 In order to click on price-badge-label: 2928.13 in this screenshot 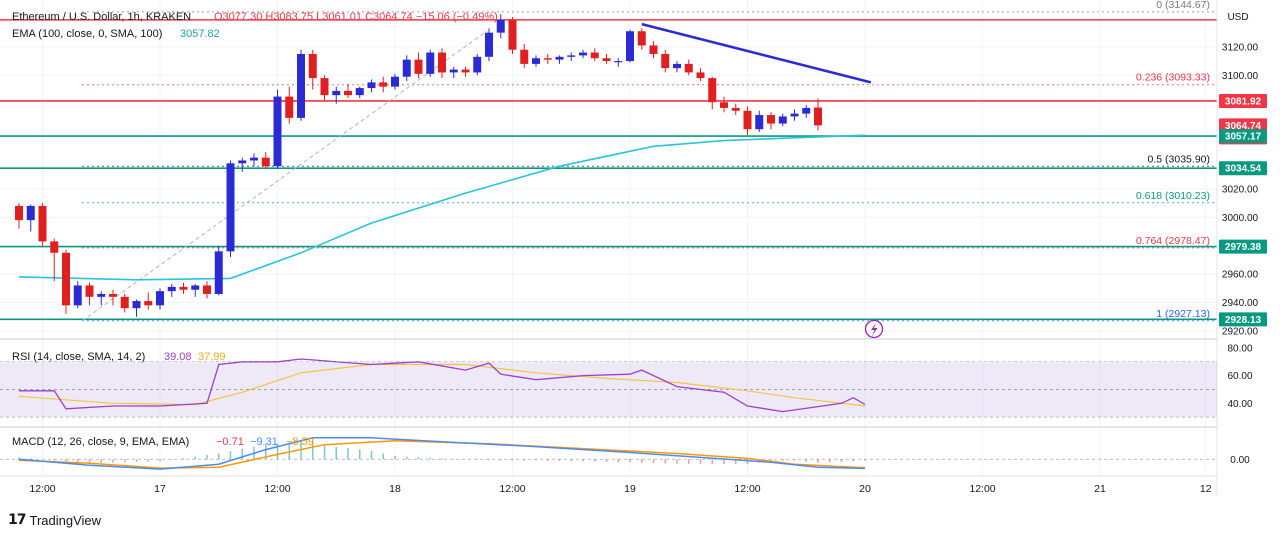, I will do `click(1243, 320)`.